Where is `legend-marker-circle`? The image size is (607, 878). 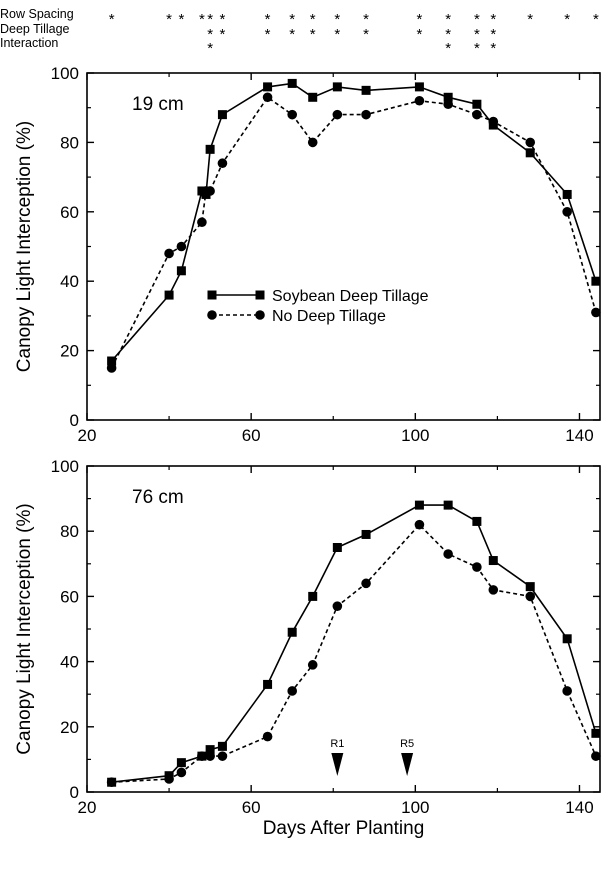
legend-marker-circle is located at coordinates (260, 315).